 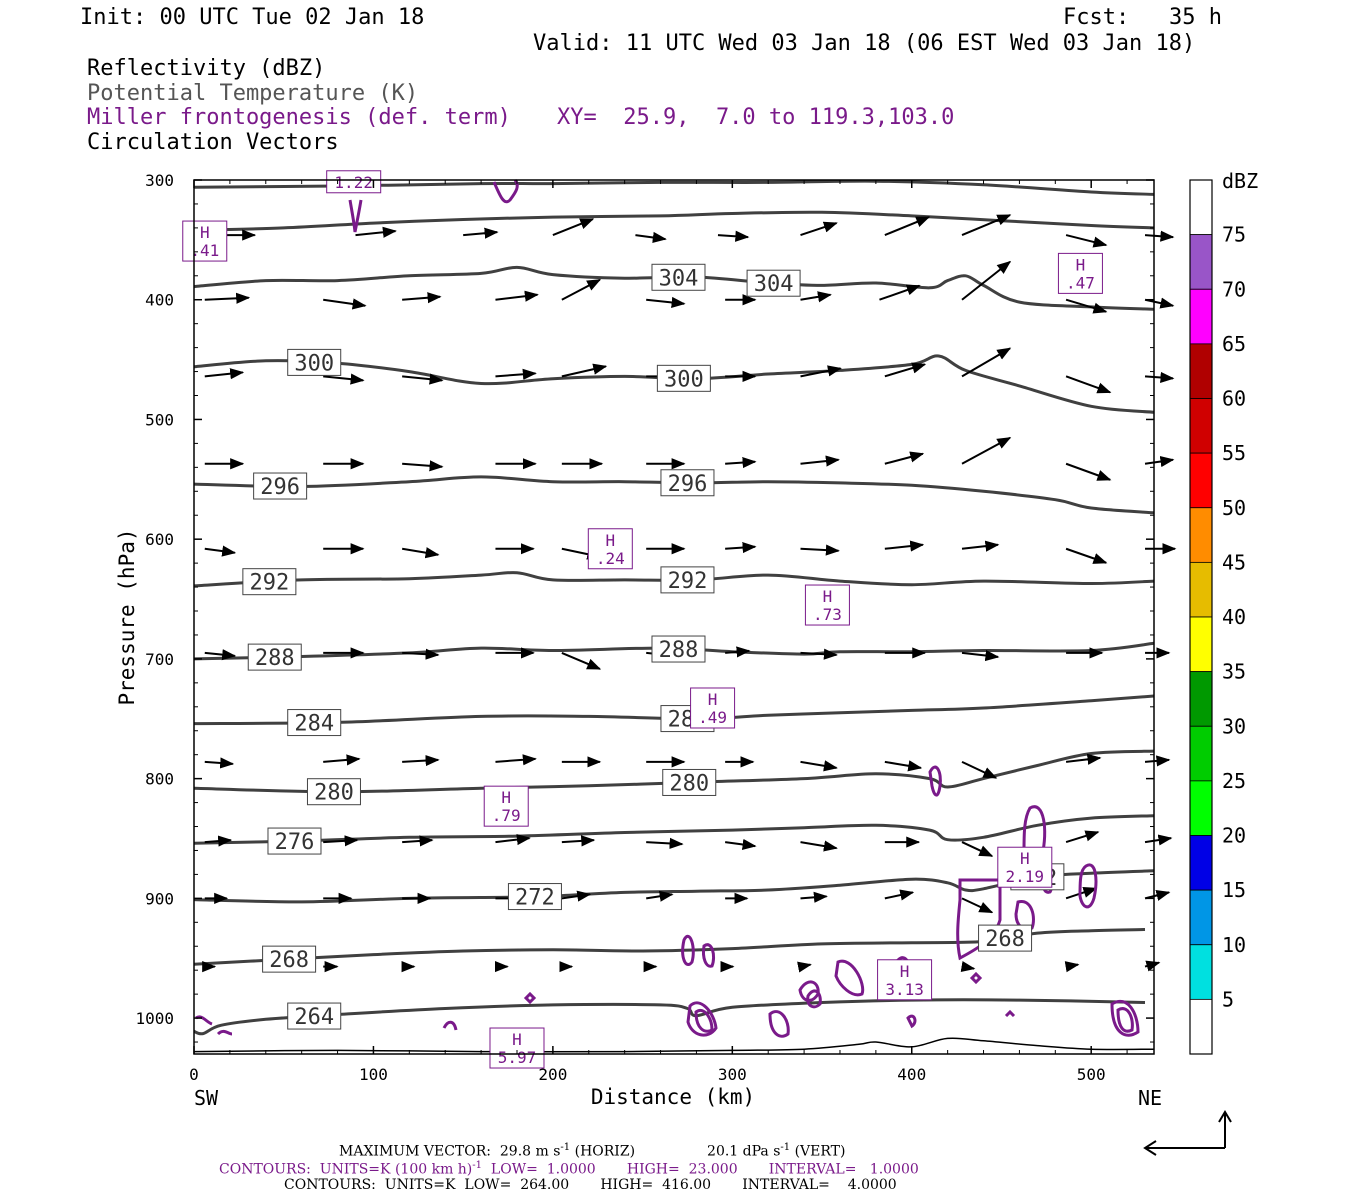 I want to click on y-tick-label: 1000, so click(x=154, y=1018).